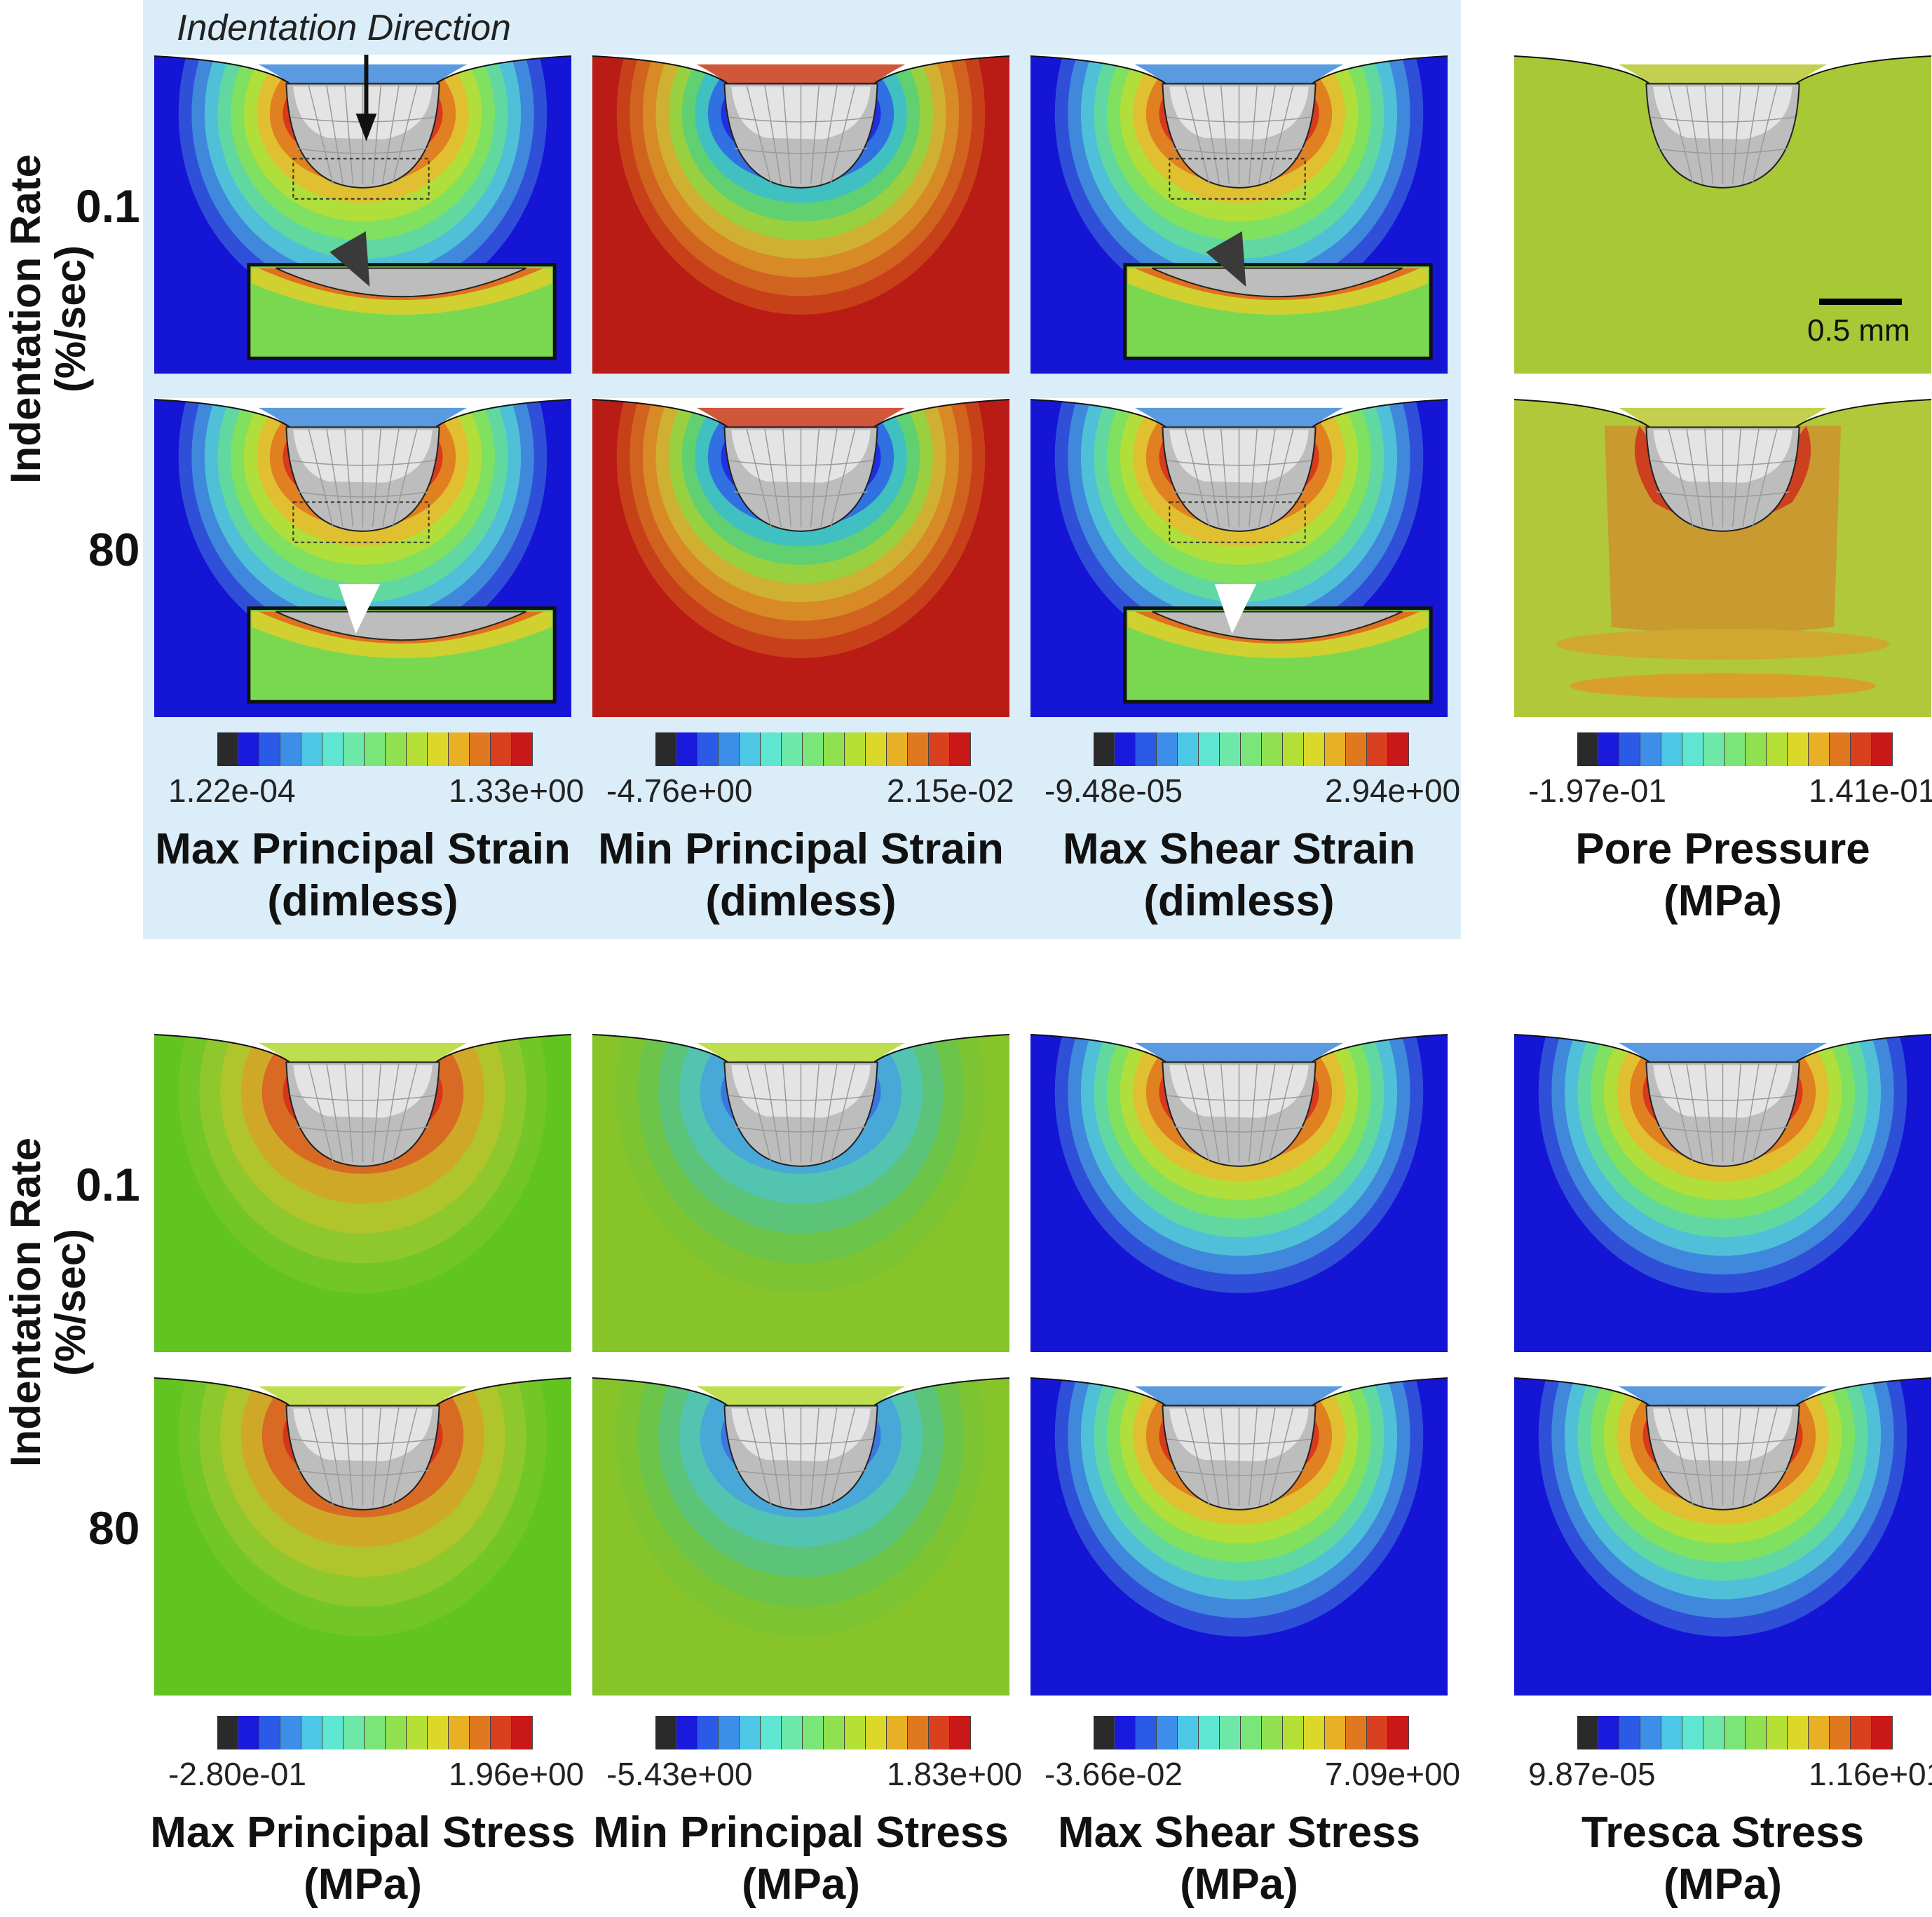  I want to click on axis-label-line1: Indentation Rate, so click(25, 319).